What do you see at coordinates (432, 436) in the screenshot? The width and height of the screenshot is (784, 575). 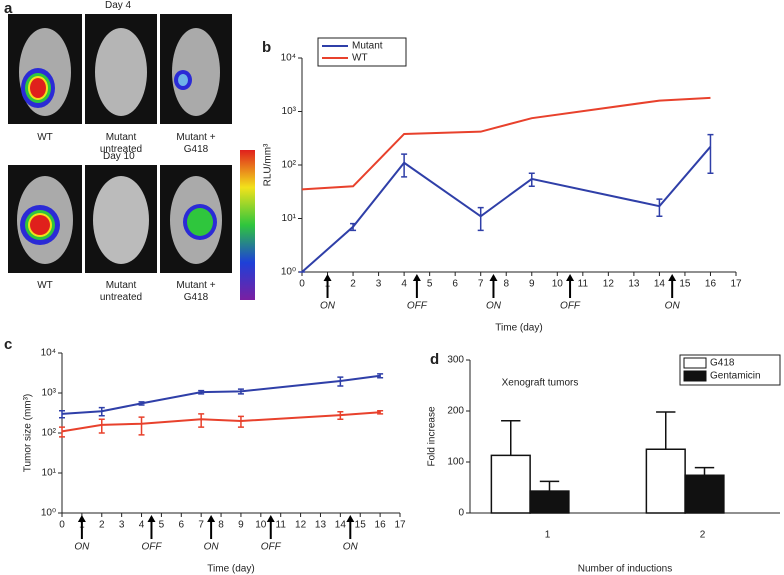 I see `y-axis-label: Fold increase` at bounding box center [432, 436].